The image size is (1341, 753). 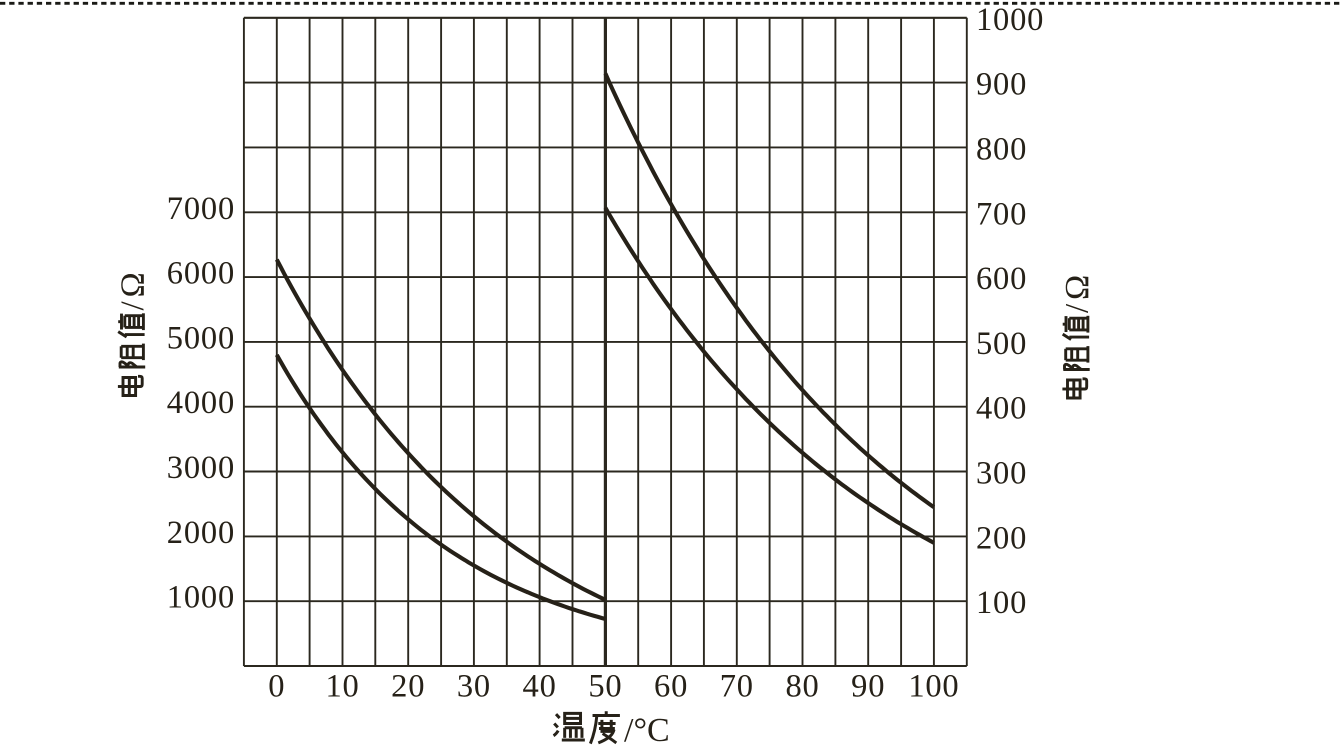 What do you see at coordinates (1001, 214) in the screenshot?
I see `svg-text: 700` at bounding box center [1001, 214].